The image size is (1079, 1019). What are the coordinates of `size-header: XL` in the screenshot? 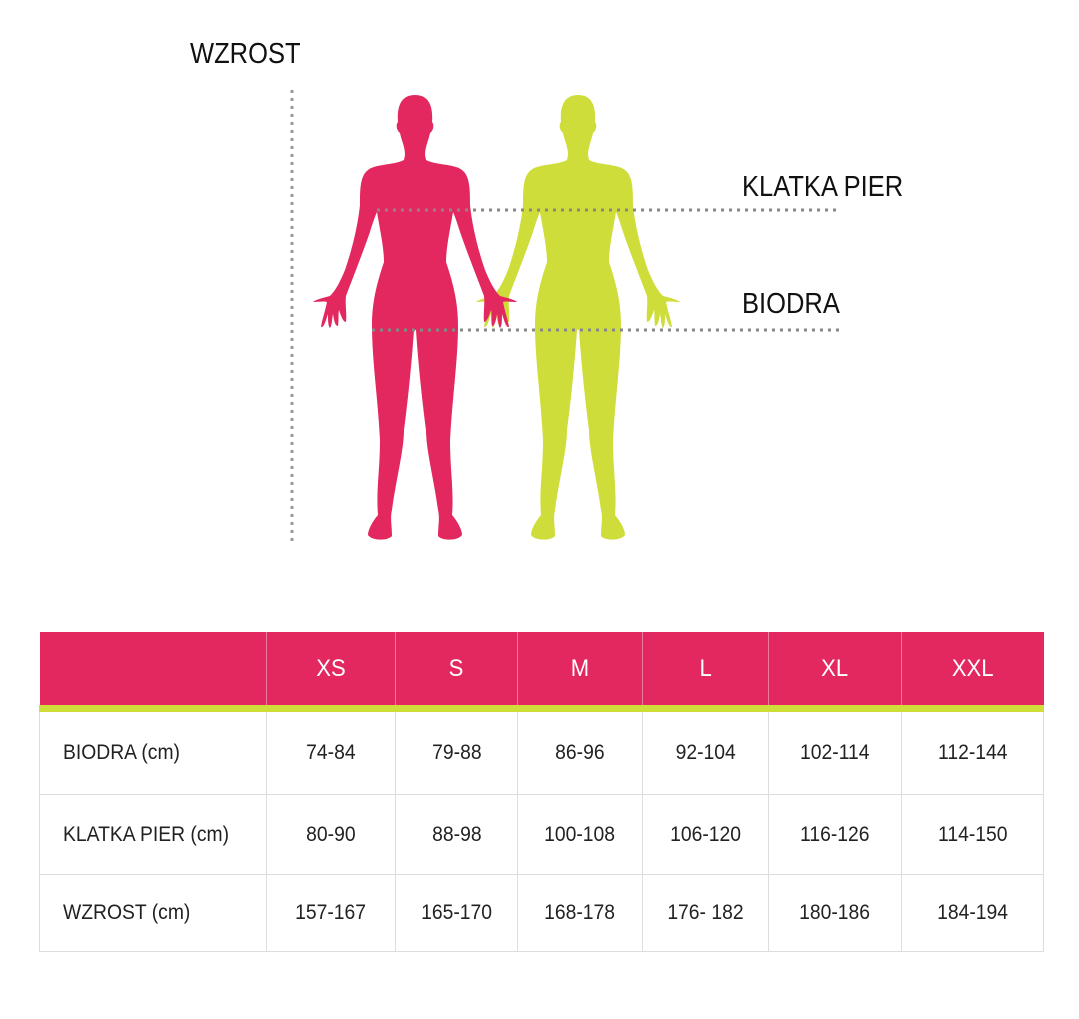 It's located at (835, 672).